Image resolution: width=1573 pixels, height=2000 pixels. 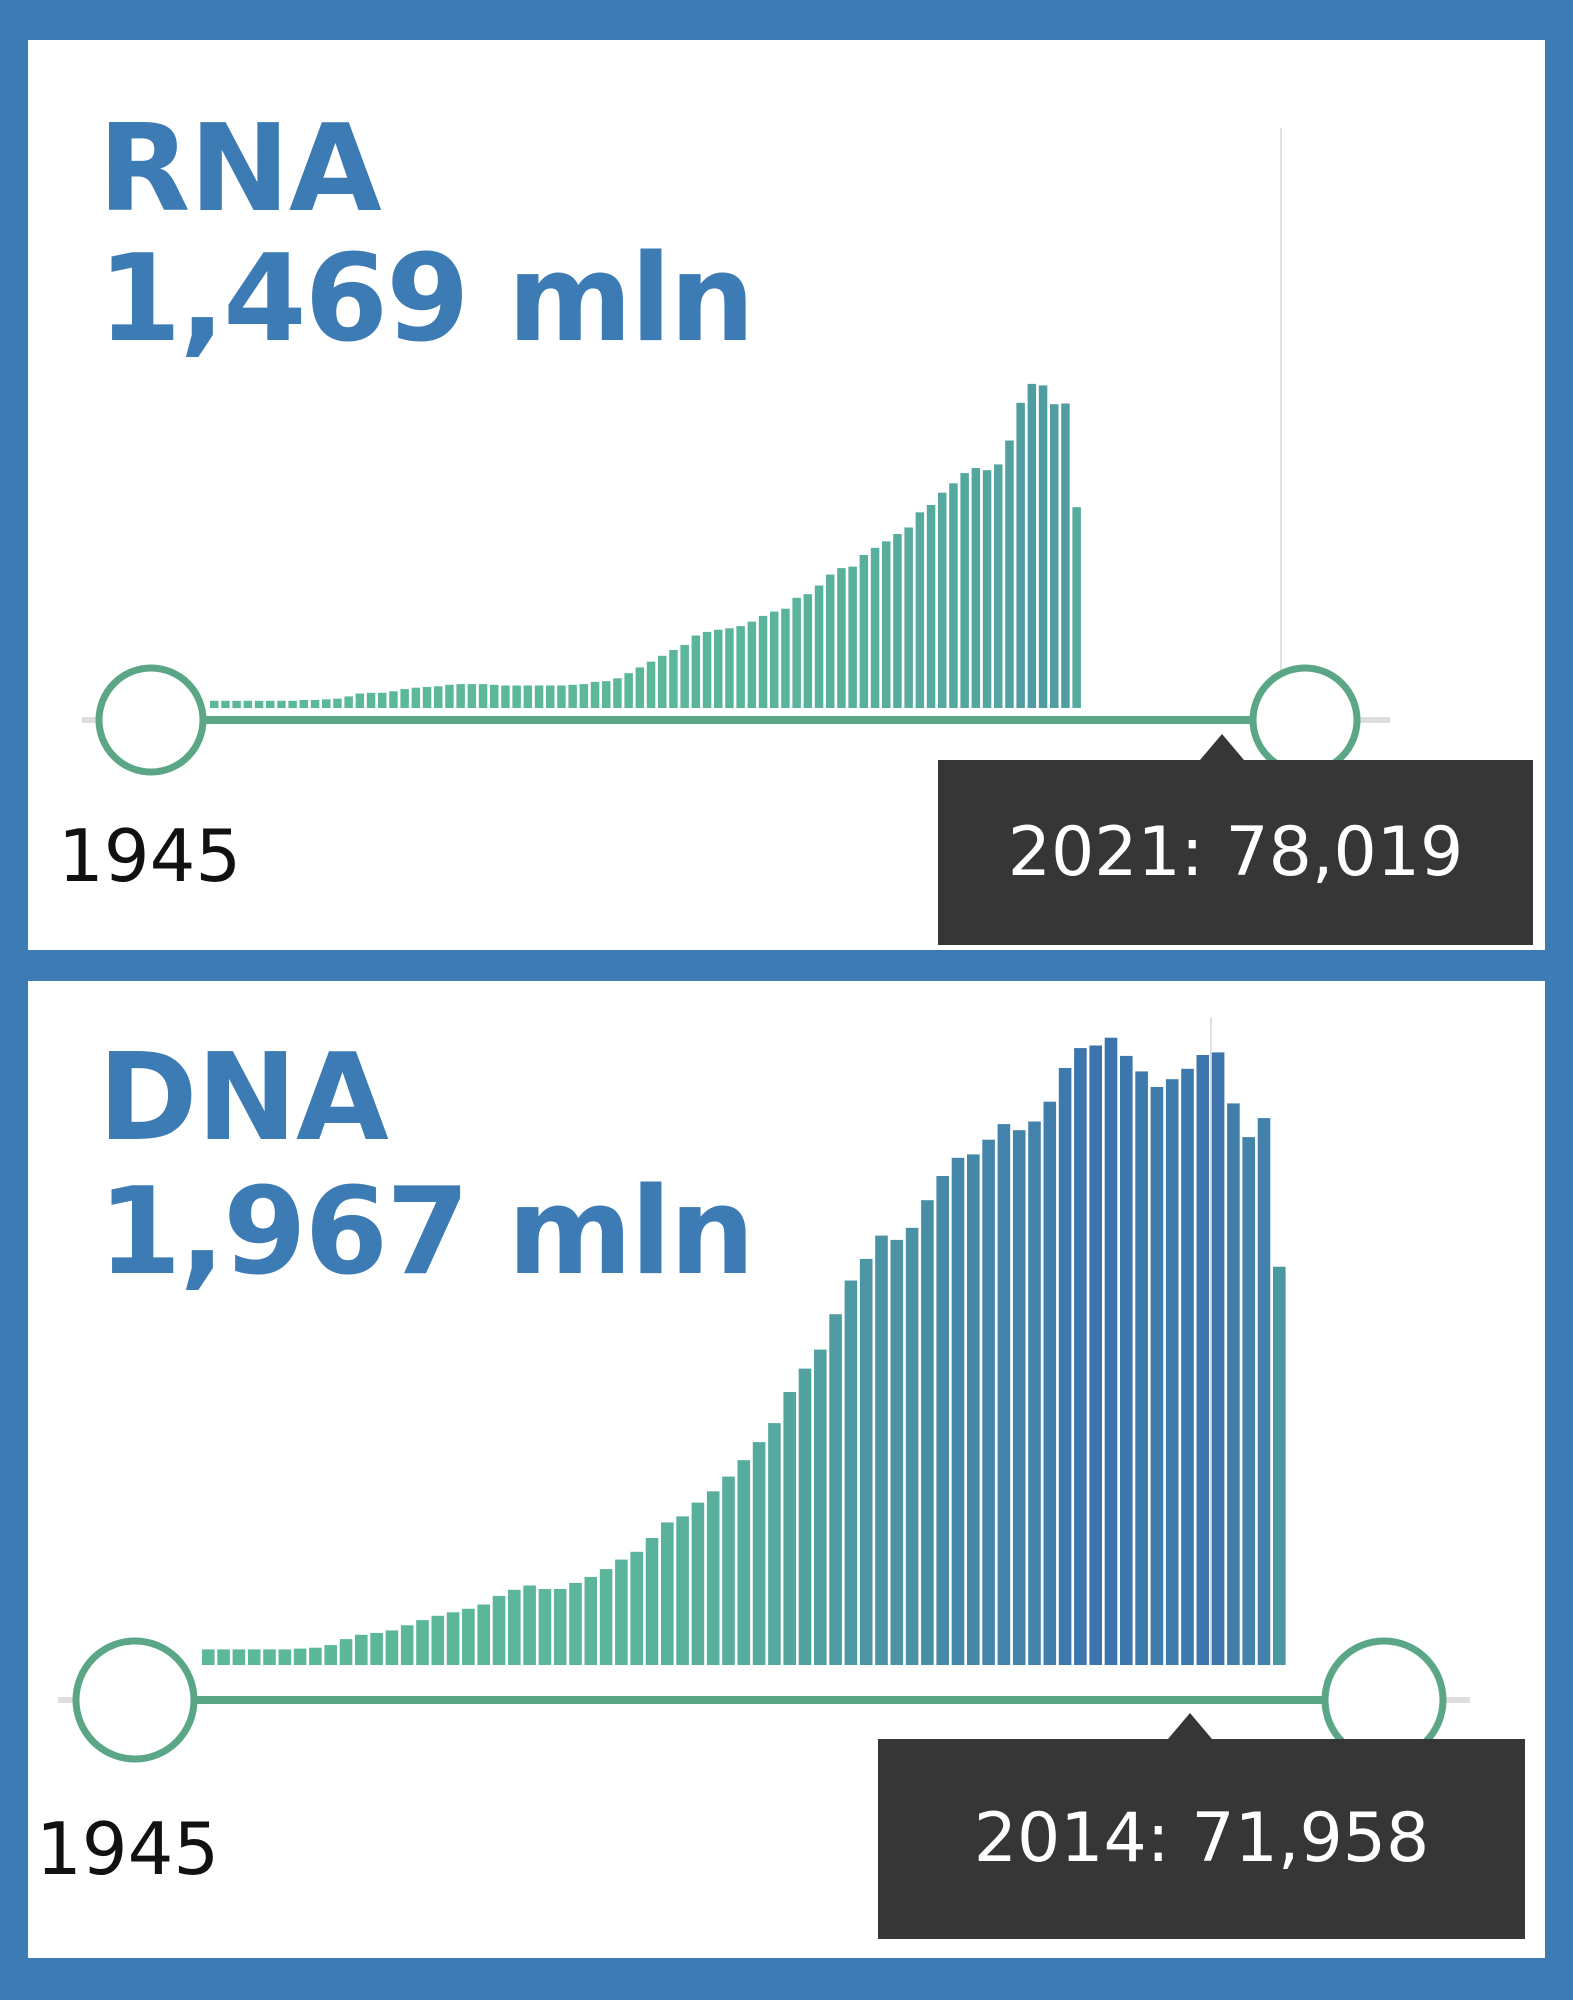 I want to click on bar-1953, so click(x=330, y=1655).